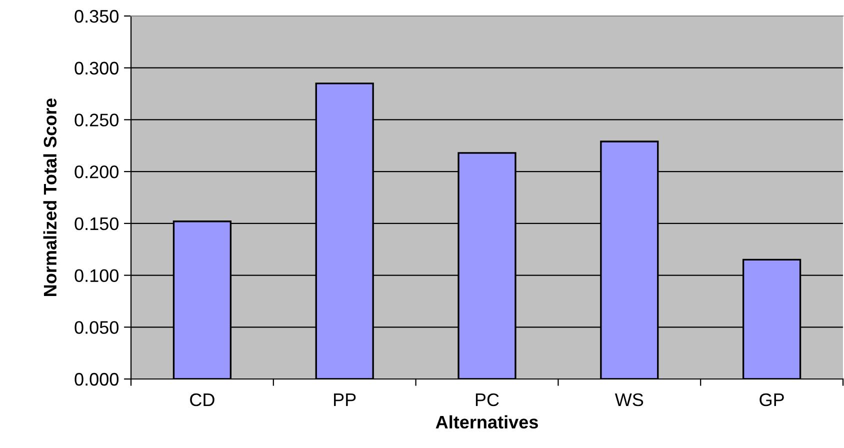 This screenshot has height=448, width=844. What do you see at coordinates (345, 400) in the screenshot?
I see `x-tick-label: PP` at bounding box center [345, 400].